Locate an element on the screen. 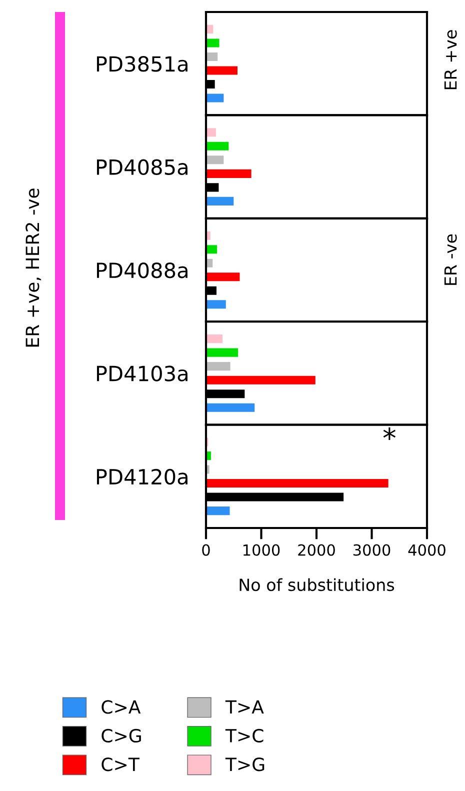 Image resolution: width=465 pixels, height=791 pixels. text: ER +ve is located at coordinates (450, 60).